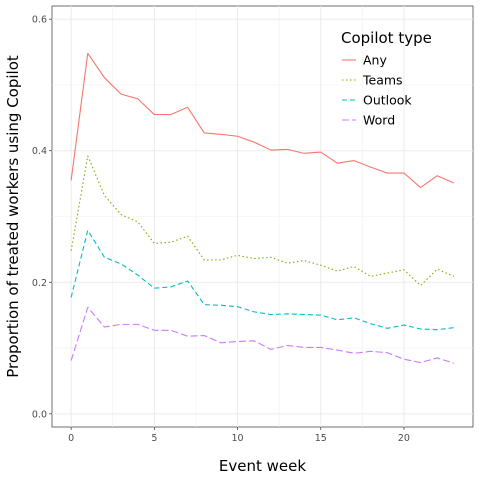 The width and height of the screenshot is (480, 480). Describe the element at coordinates (262, 335) in the screenshot. I see `series-line-word` at that location.